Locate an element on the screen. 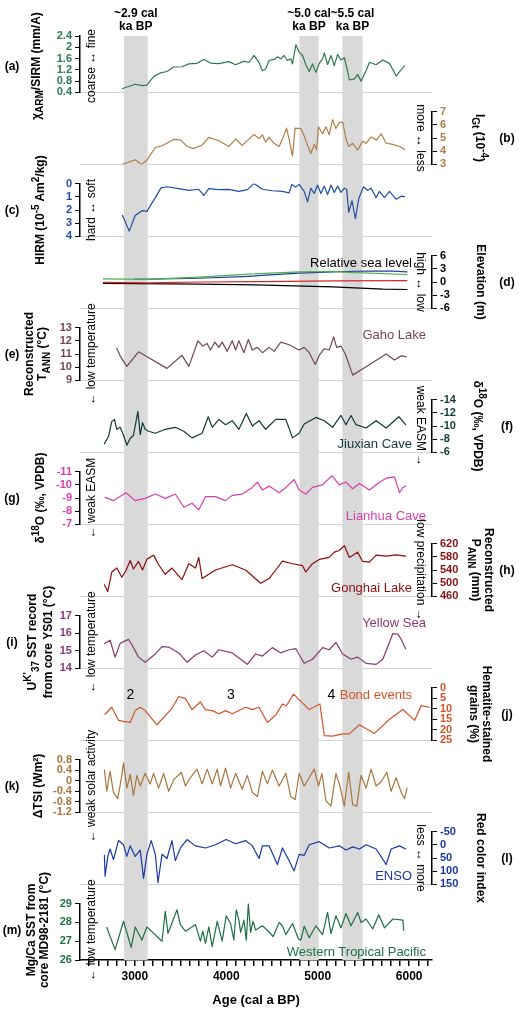 The width and height of the screenshot is (519, 1029). annotation: 3 is located at coordinates (230, 694).